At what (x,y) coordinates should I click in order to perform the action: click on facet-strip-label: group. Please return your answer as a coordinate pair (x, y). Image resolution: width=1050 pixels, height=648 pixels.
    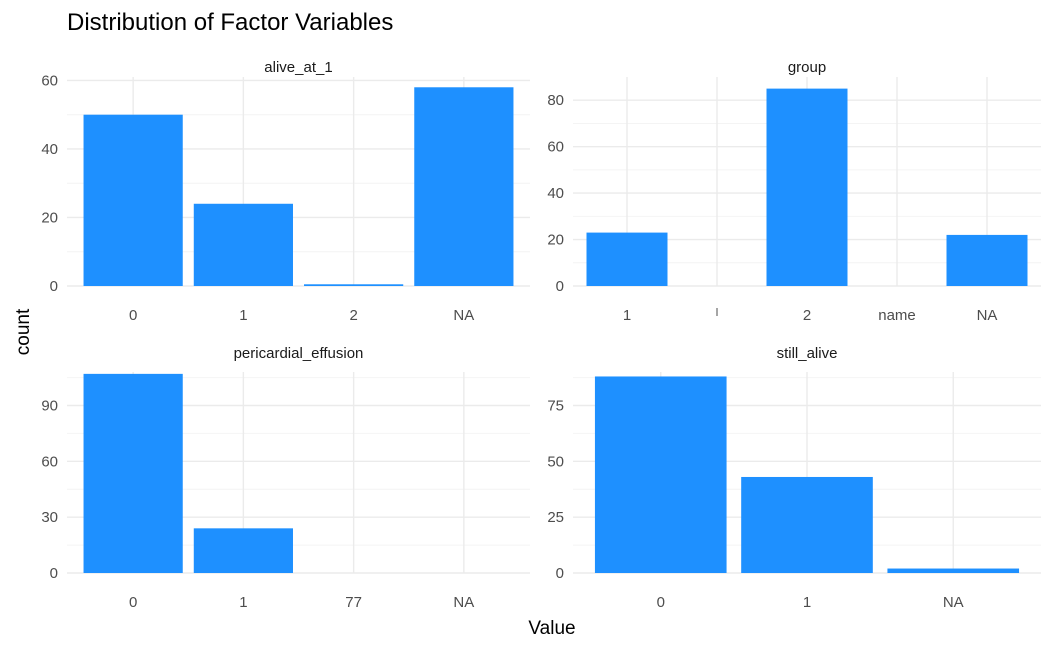
    Looking at the image, I should click on (807, 67).